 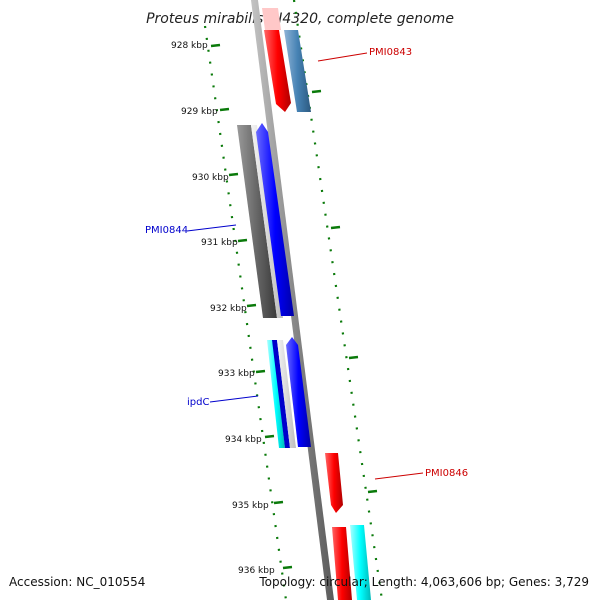 I want to click on tick-label-933: 933 kbp, so click(x=236, y=374).